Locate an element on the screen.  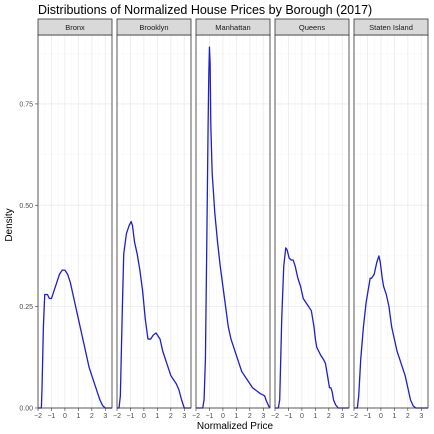
facet-strip-label: Bronx is located at coordinates (75, 27).